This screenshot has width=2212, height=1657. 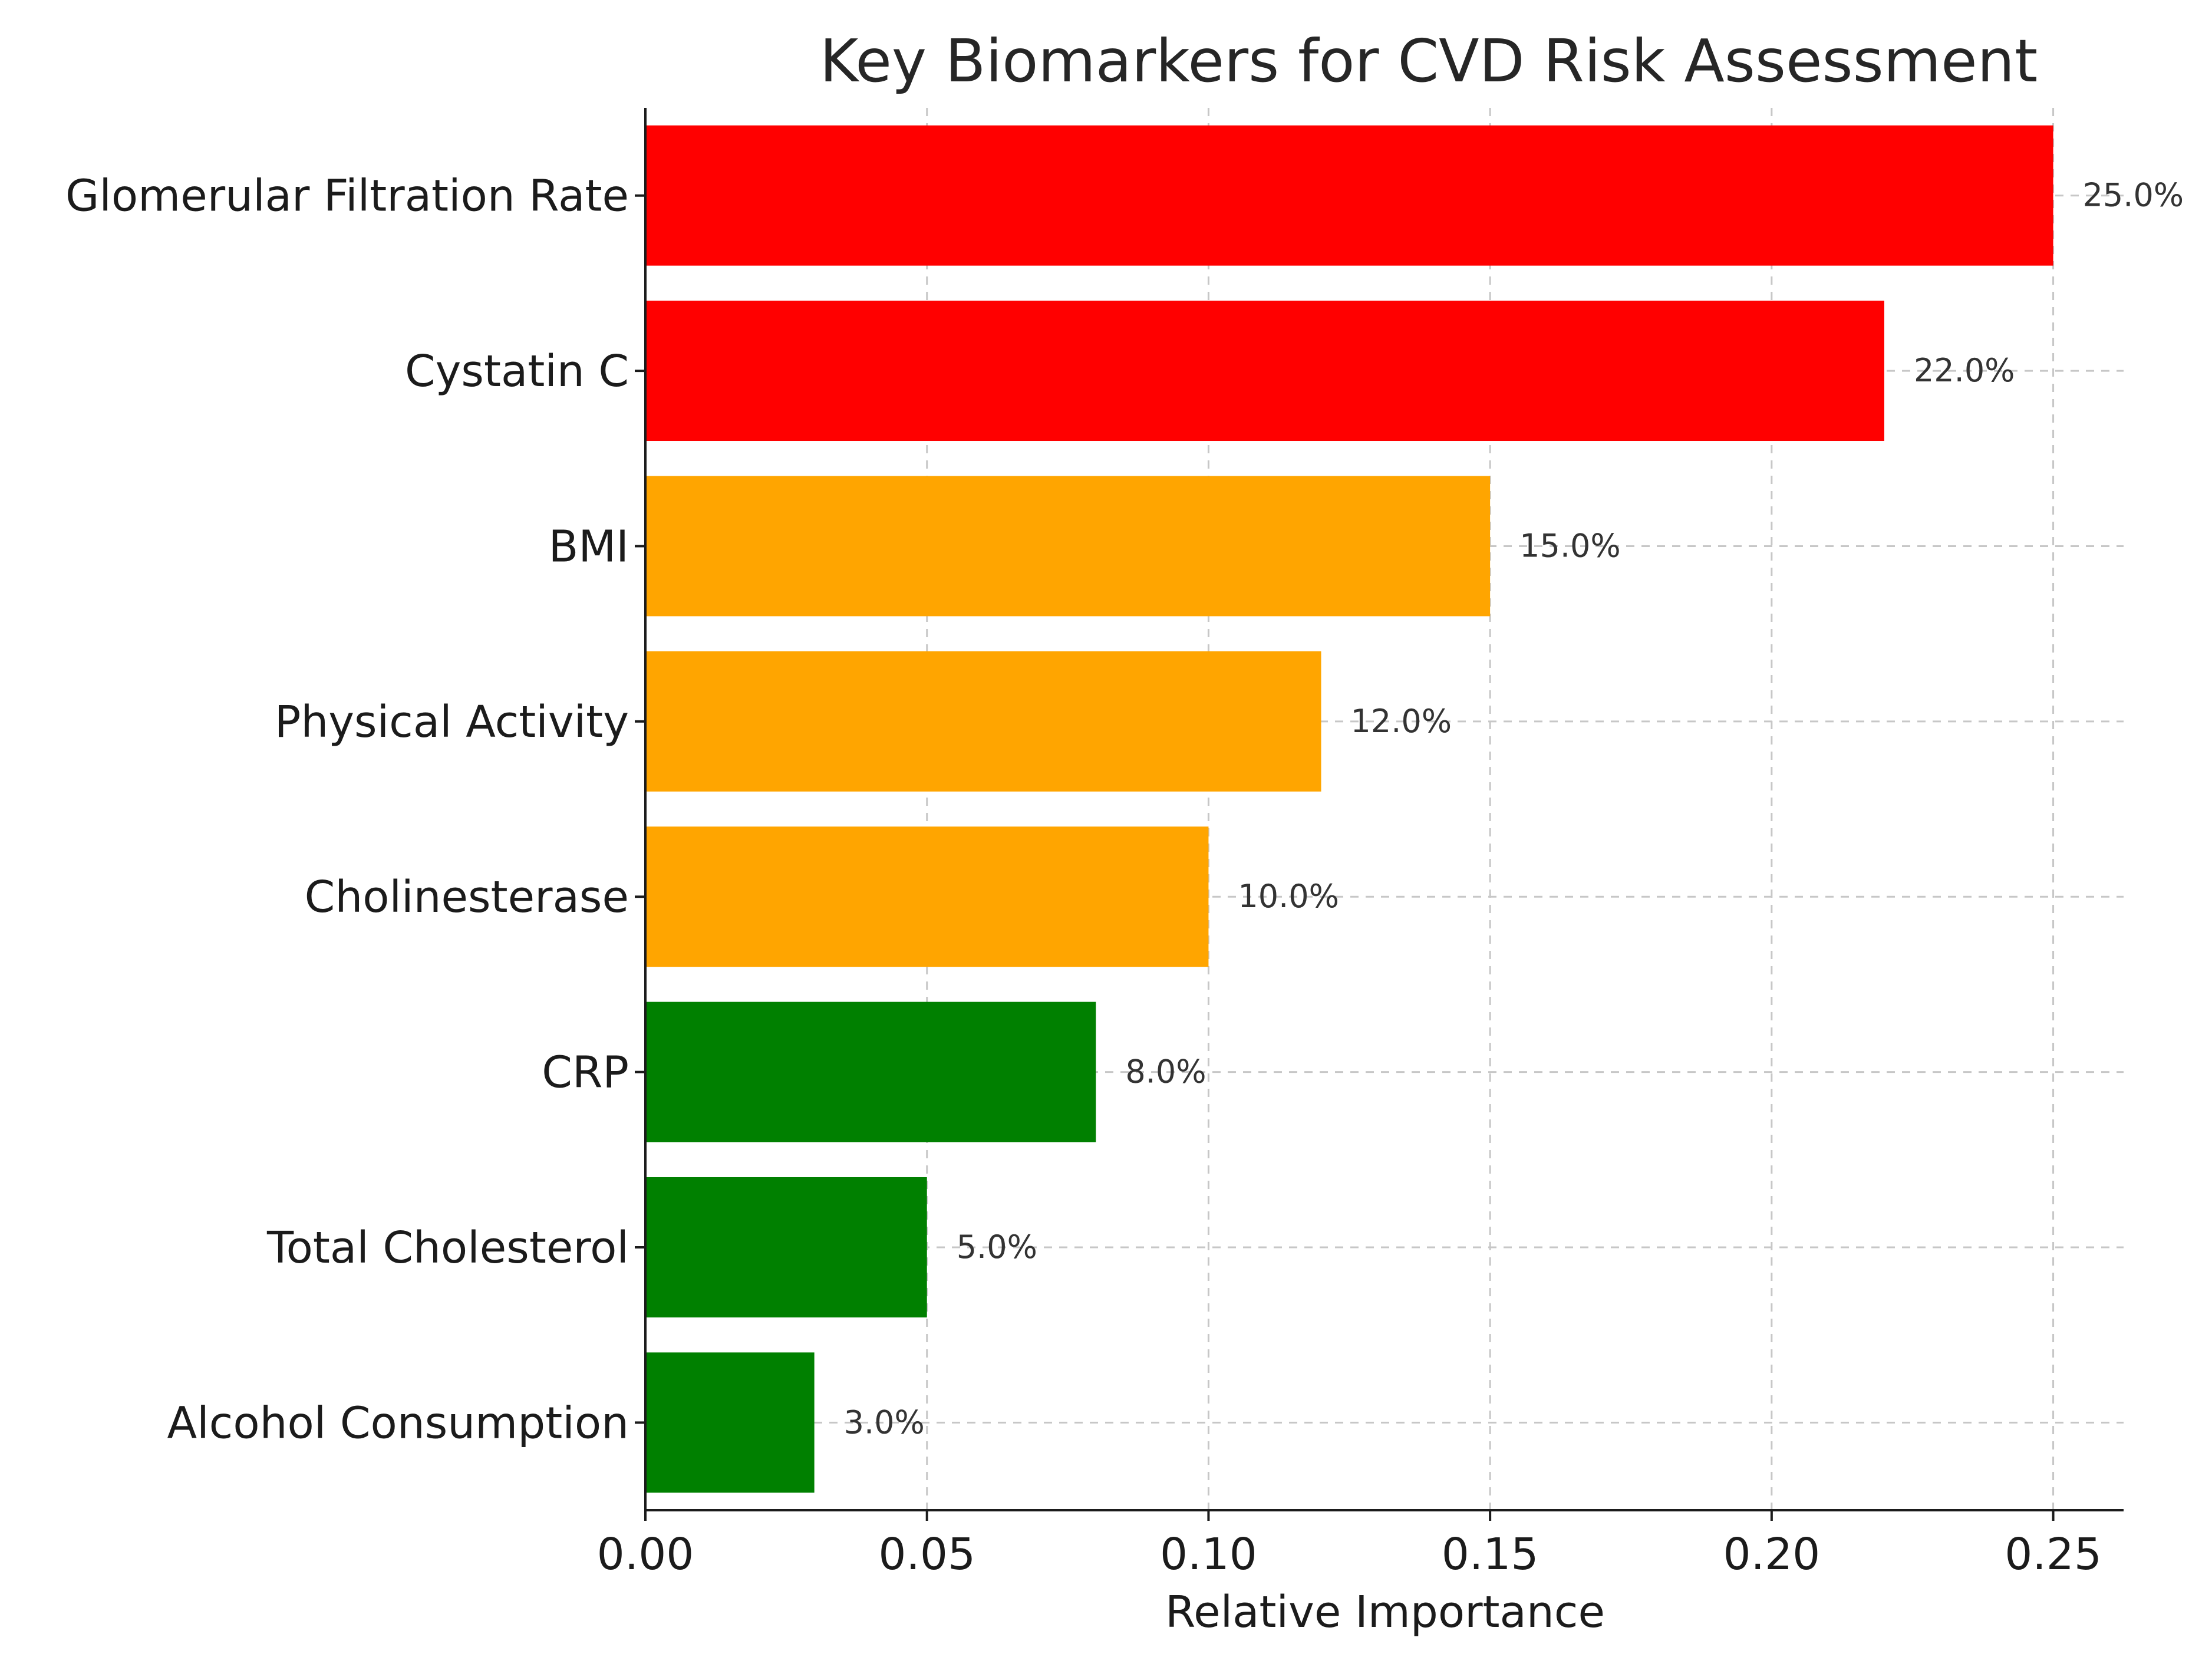 I want to click on x-axis-label: Relative Importance, so click(x=1385, y=1612).